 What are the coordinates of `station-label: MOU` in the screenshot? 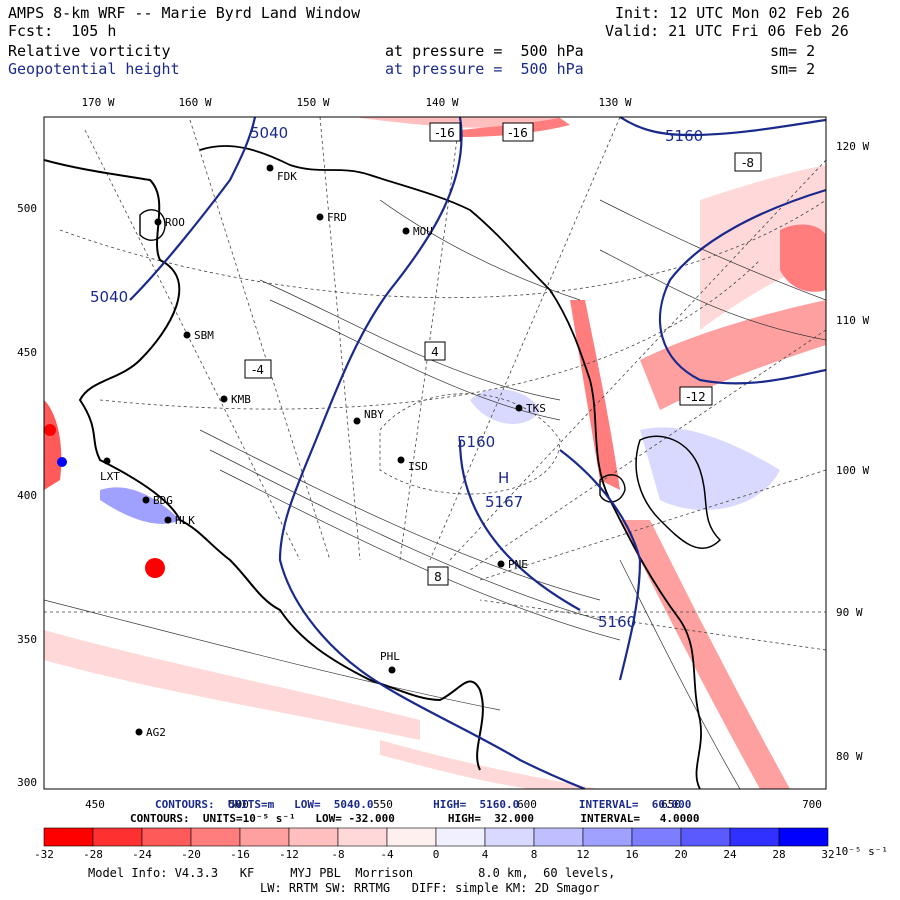 It's located at (423, 231).